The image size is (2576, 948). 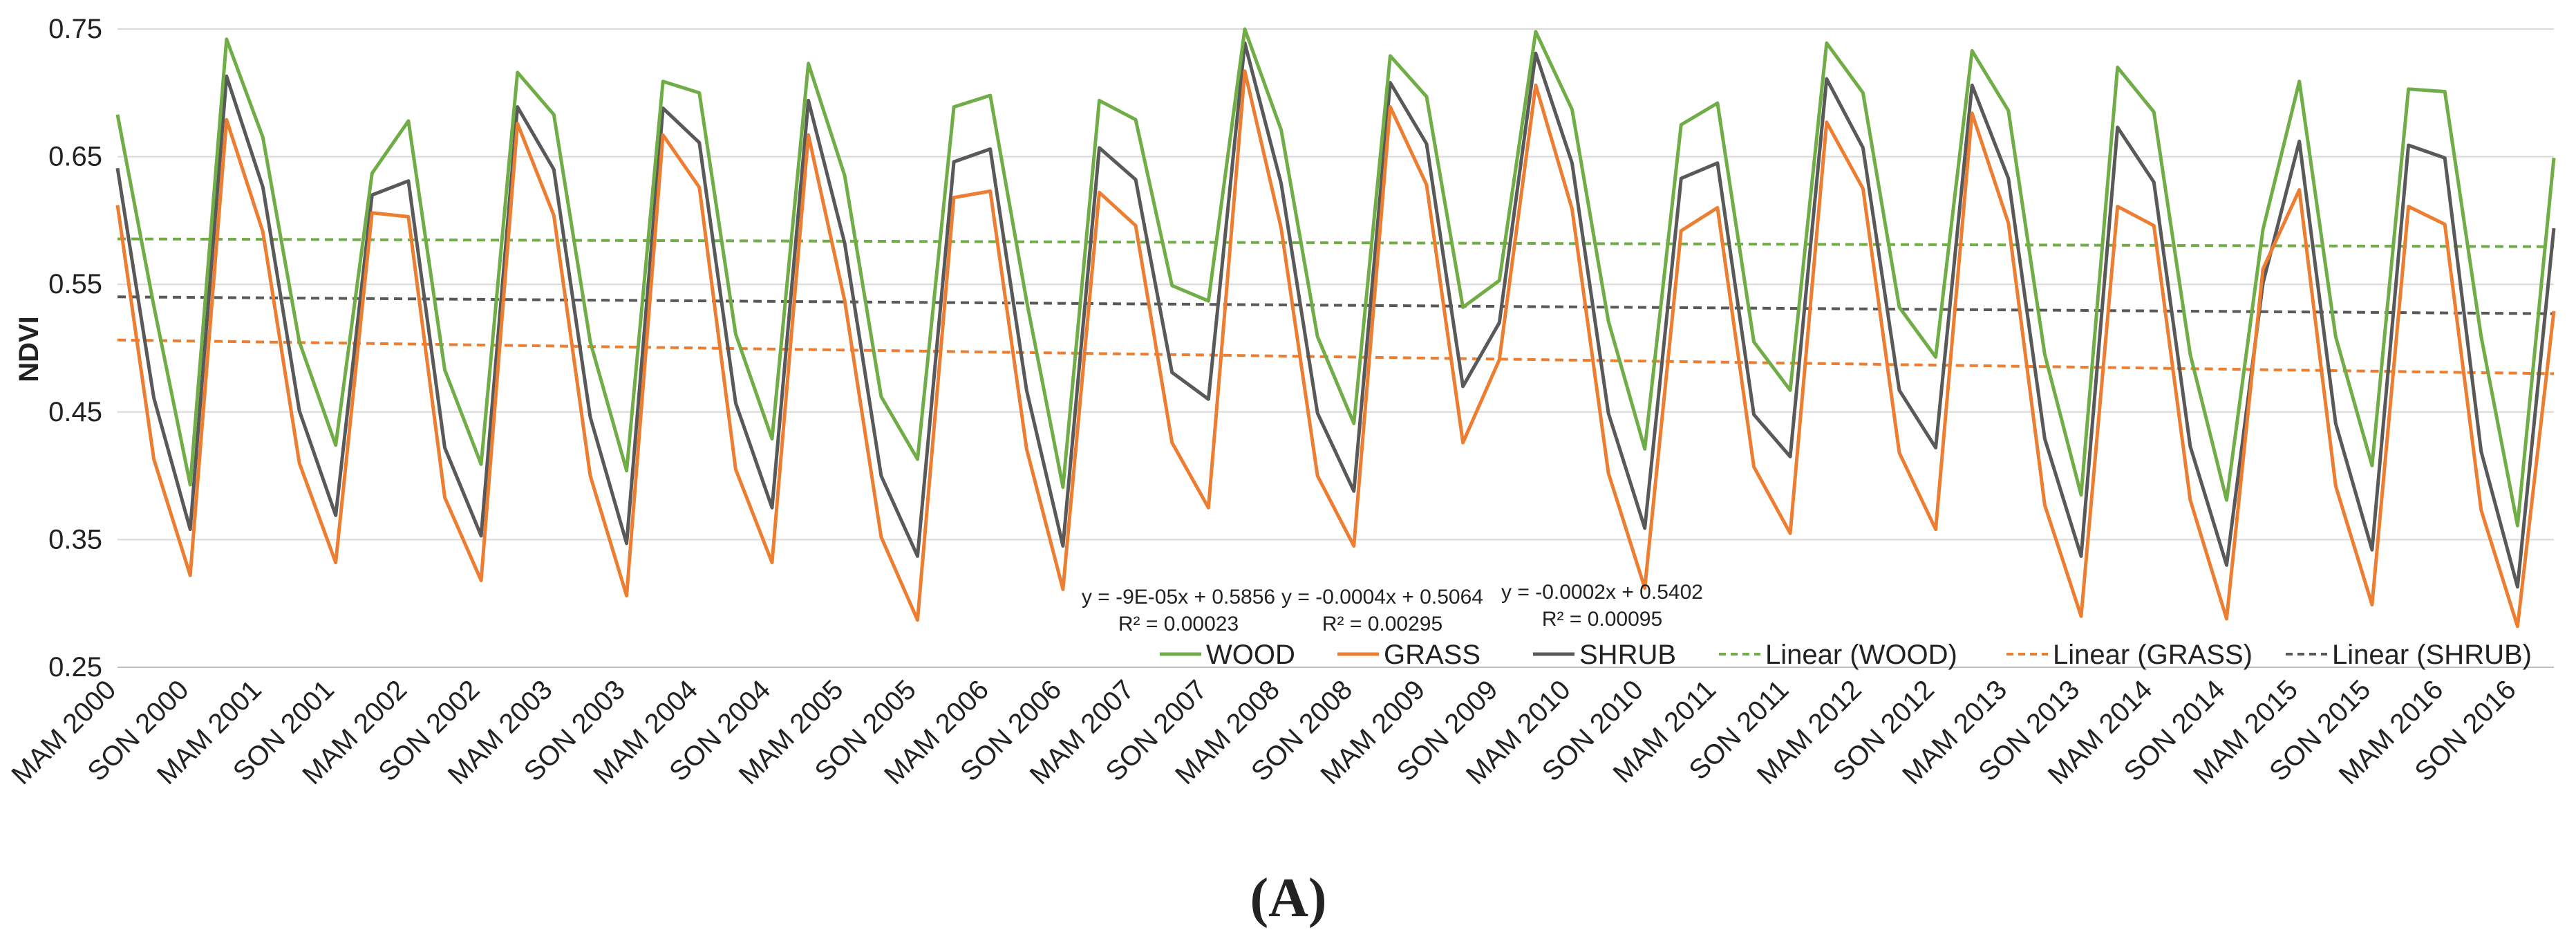 I want to click on y-tick-label: 0.25, so click(x=75, y=667).